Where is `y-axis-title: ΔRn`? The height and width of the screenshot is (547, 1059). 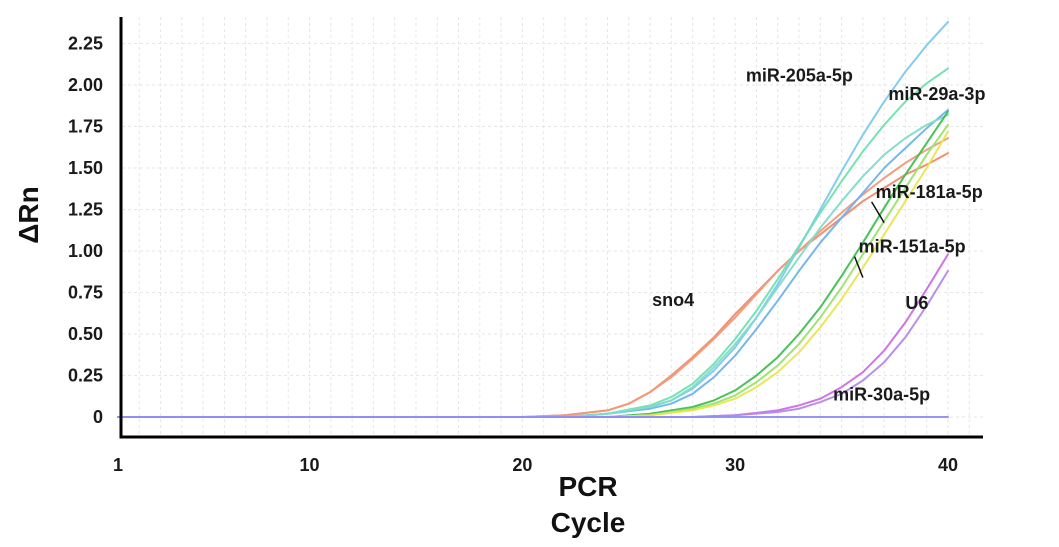 y-axis-title: ΔRn is located at coordinates (28, 214).